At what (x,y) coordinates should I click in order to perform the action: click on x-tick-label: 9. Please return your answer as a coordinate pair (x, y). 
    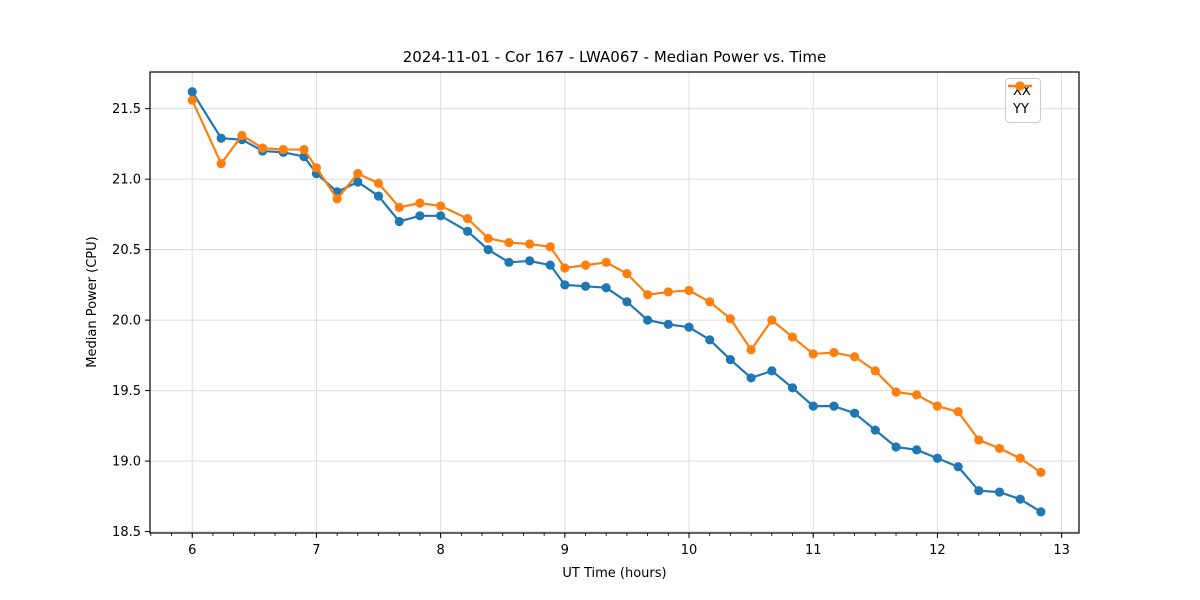
    Looking at the image, I should click on (565, 550).